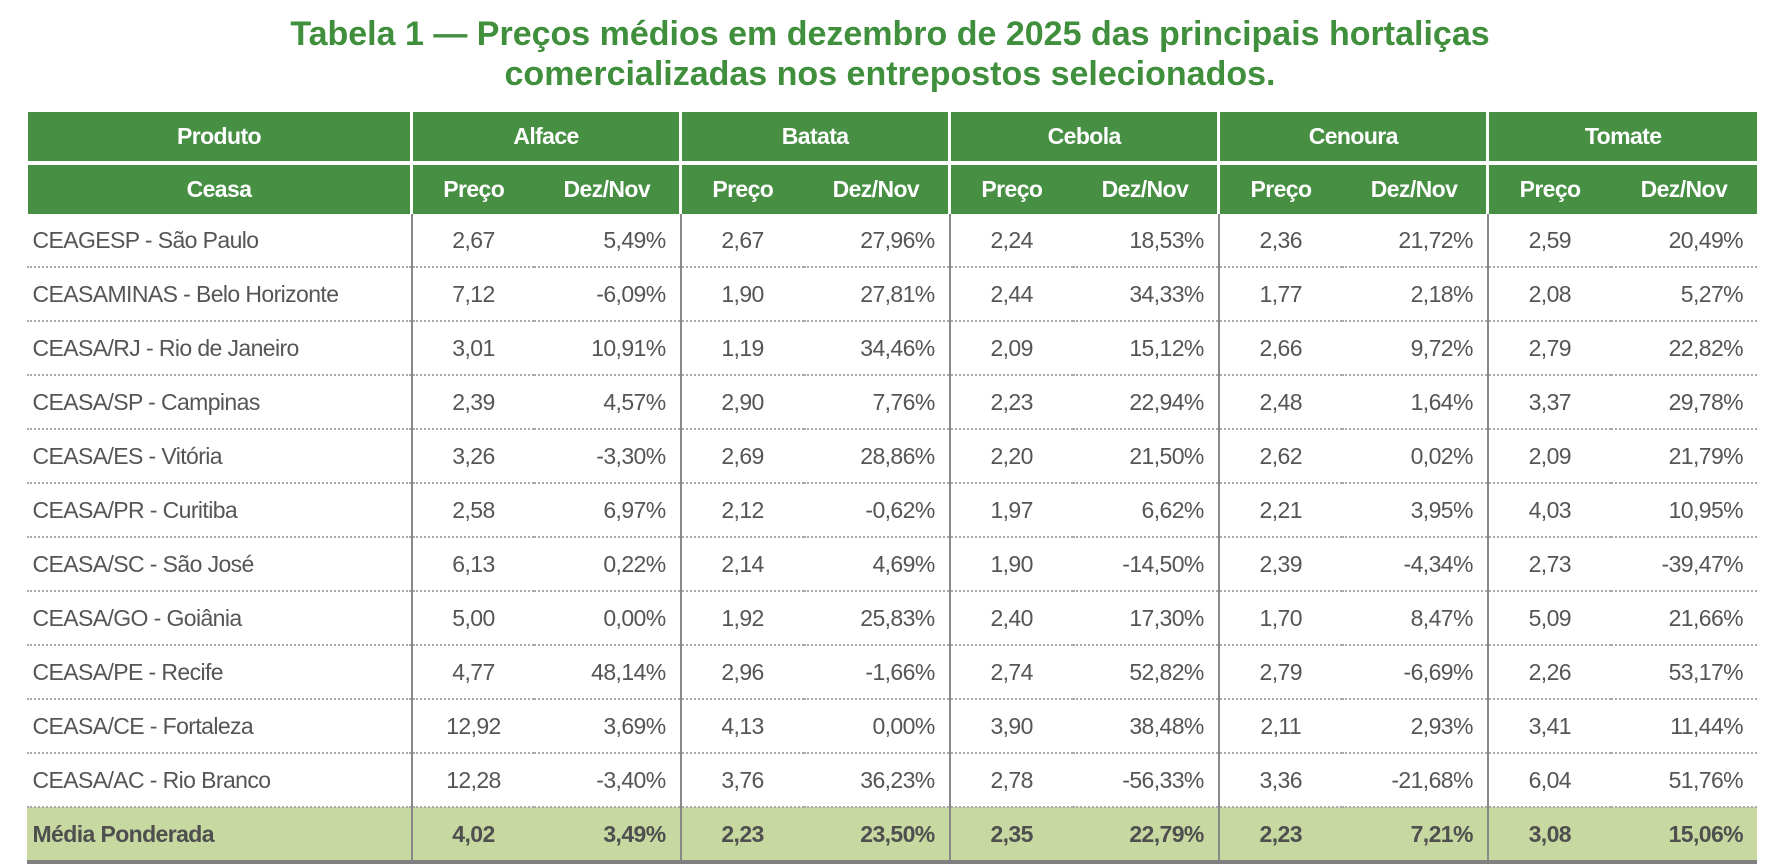 The width and height of the screenshot is (1780, 864). I want to click on price-cell: 2,62, so click(1279, 456).